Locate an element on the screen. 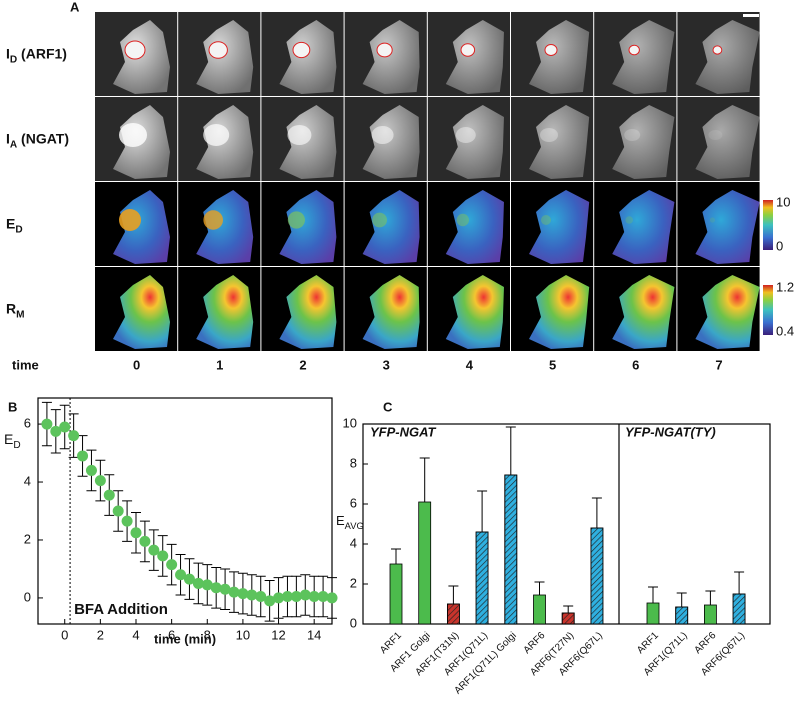  x-tick-label: 2 is located at coordinates (100, 634).